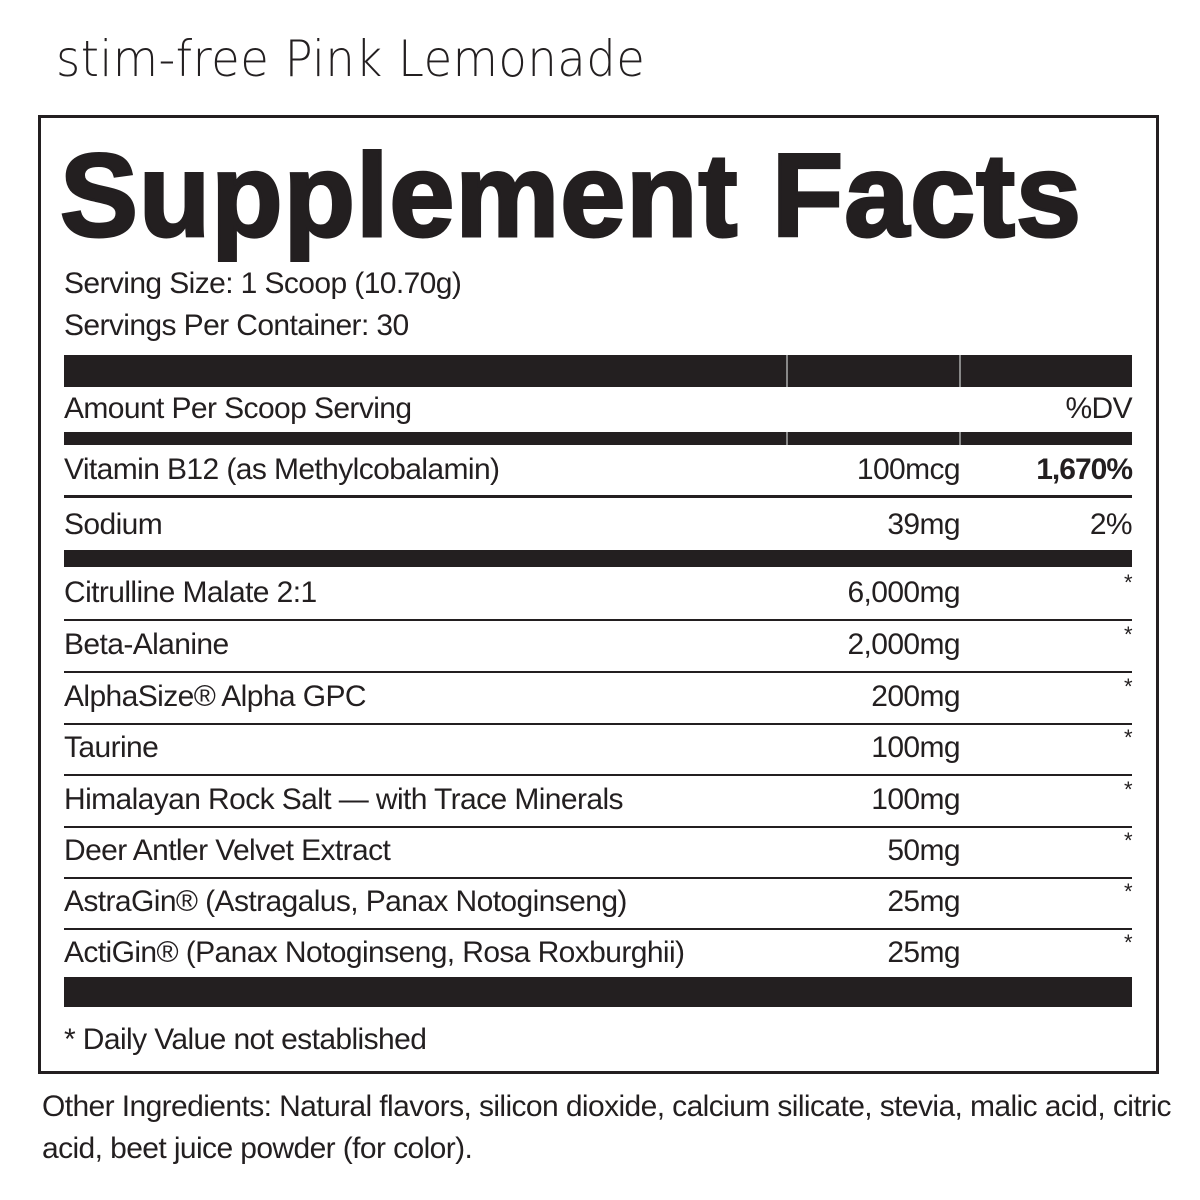 This screenshot has height=1200, width=1200. What do you see at coordinates (146, 644) in the screenshot?
I see `ingredient-name: Beta-Alanine` at bounding box center [146, 644].